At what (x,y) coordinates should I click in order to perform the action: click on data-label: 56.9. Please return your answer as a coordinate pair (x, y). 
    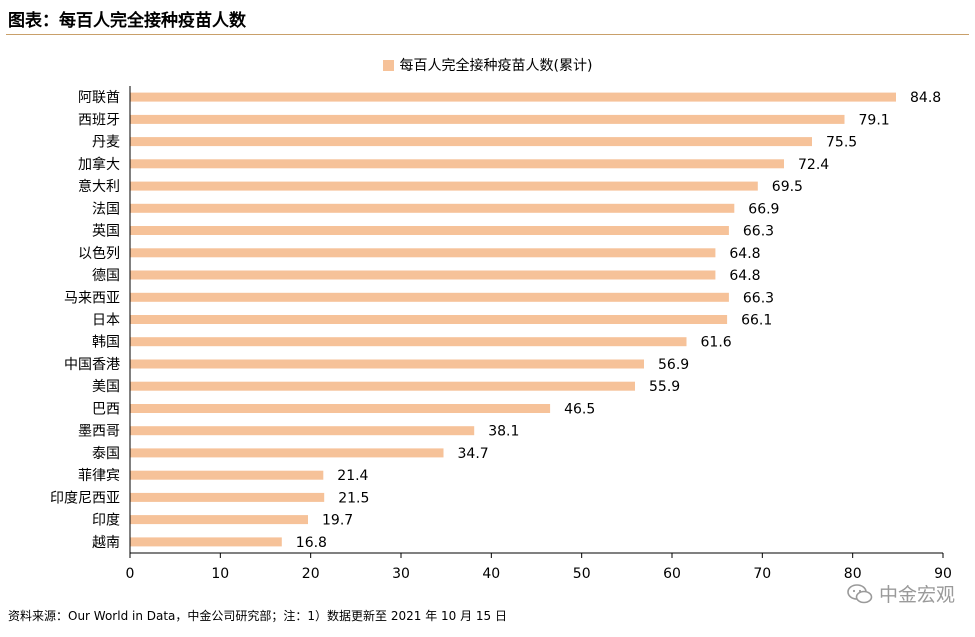
    Looking at the image, I should click on (673, 365).